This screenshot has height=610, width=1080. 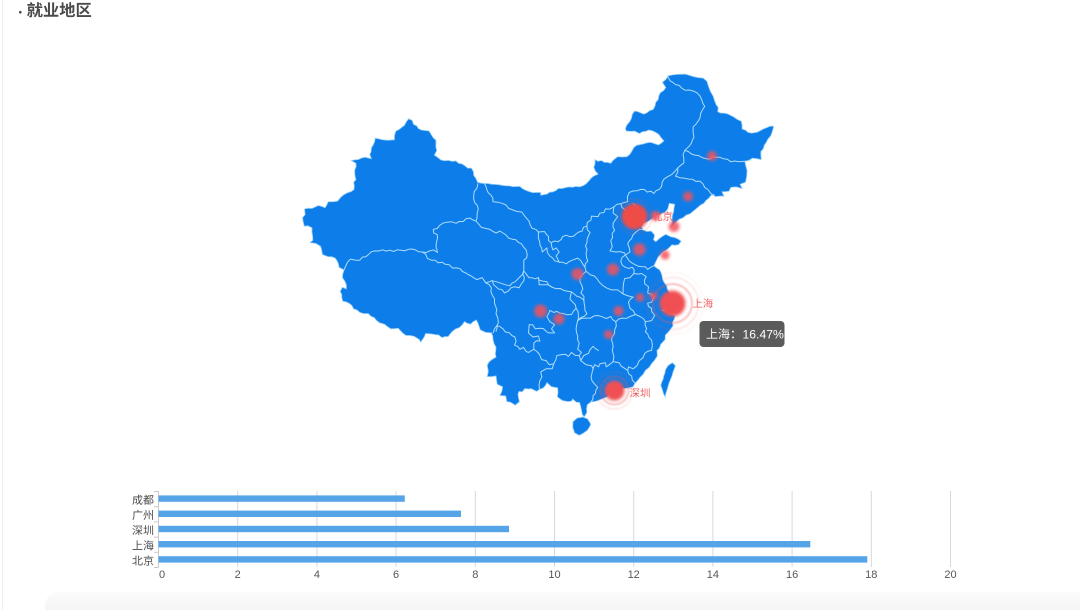 What do you see at coordinates (238, 575) in the screenshot?
I see `svg-text: 2` at bounding box center [238, 575].